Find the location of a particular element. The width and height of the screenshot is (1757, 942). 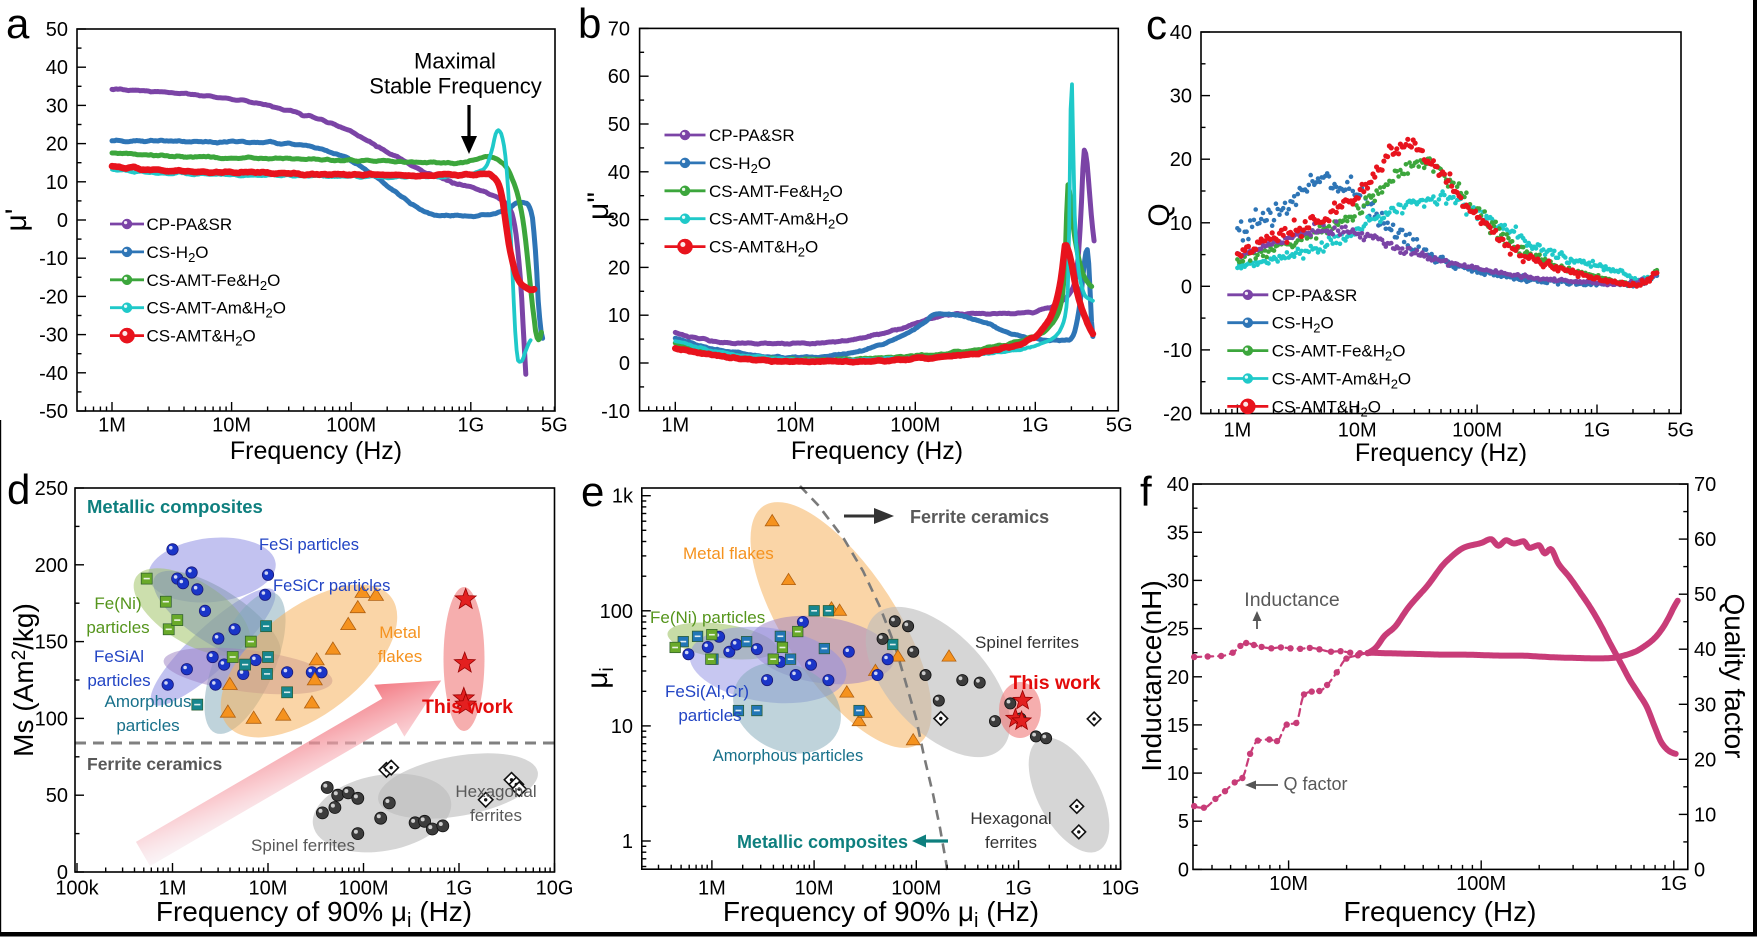

svg-text: 25 is located at coordinates (1178, 630).